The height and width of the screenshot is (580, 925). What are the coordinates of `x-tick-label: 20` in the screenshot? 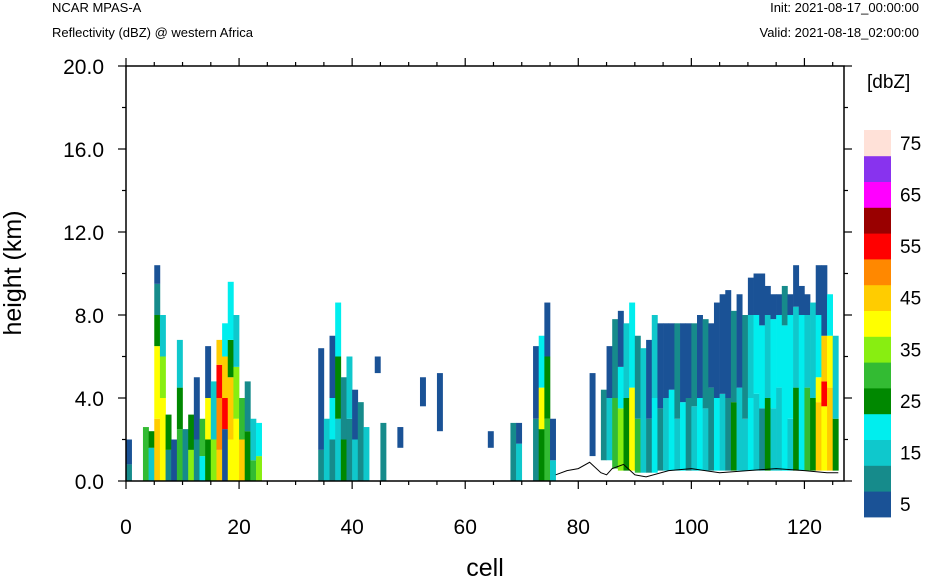 It's located at (238, 527).